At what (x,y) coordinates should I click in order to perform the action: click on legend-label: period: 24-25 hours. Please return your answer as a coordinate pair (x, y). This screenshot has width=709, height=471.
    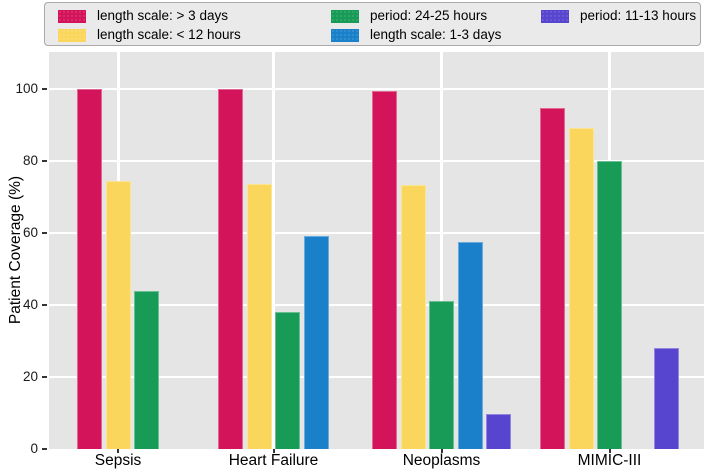
    Looking at the image, I should click on (429, 15).